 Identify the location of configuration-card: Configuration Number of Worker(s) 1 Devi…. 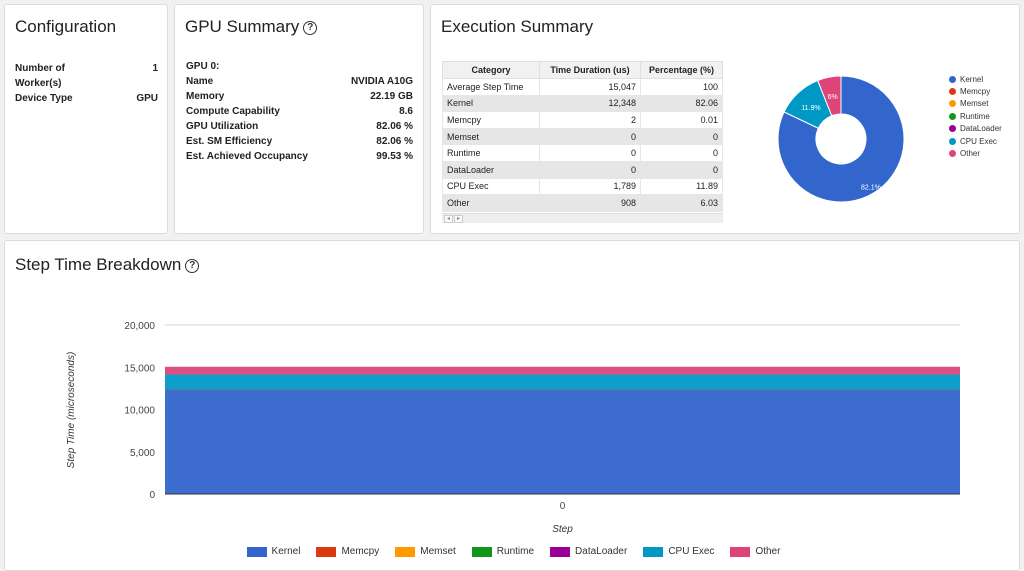
(86, 119).